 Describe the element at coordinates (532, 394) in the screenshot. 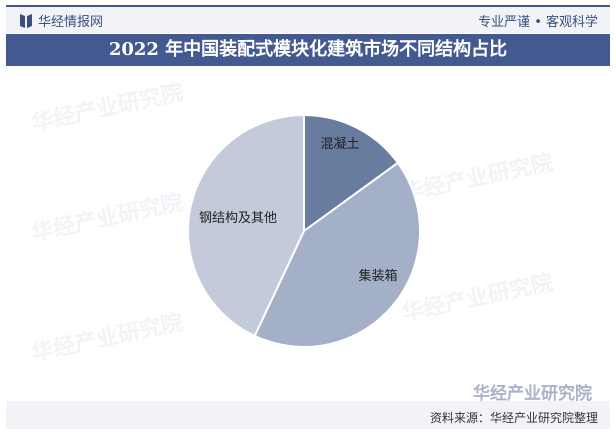

I see `footer-logo: 华经产业研究院` at that location.